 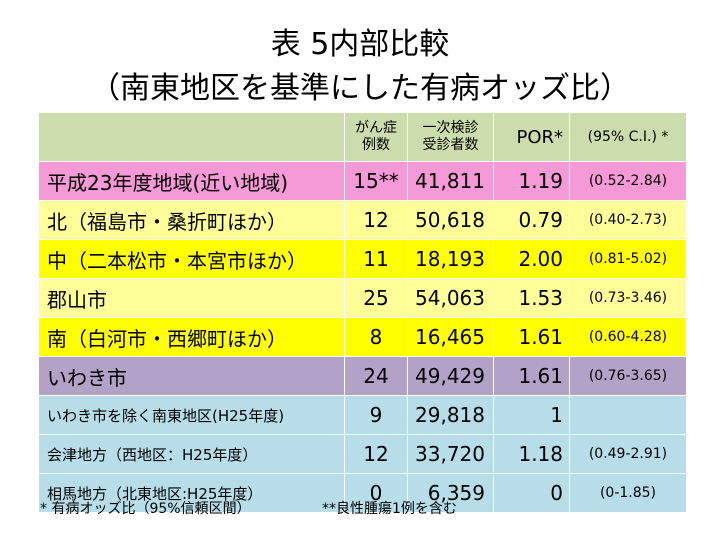 What do you see at coordinates (191, 137) in the screenshot?
I see `header-region` at bounding box center [191, 137].